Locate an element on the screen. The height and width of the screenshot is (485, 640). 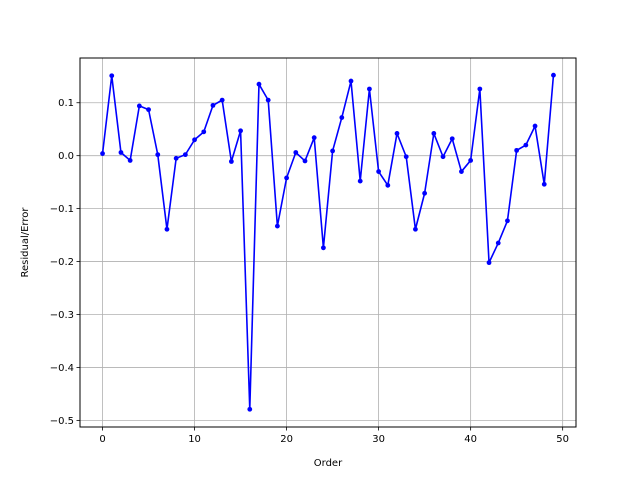
y-tick-label: −0.1 is located at coordinates (62, 209).